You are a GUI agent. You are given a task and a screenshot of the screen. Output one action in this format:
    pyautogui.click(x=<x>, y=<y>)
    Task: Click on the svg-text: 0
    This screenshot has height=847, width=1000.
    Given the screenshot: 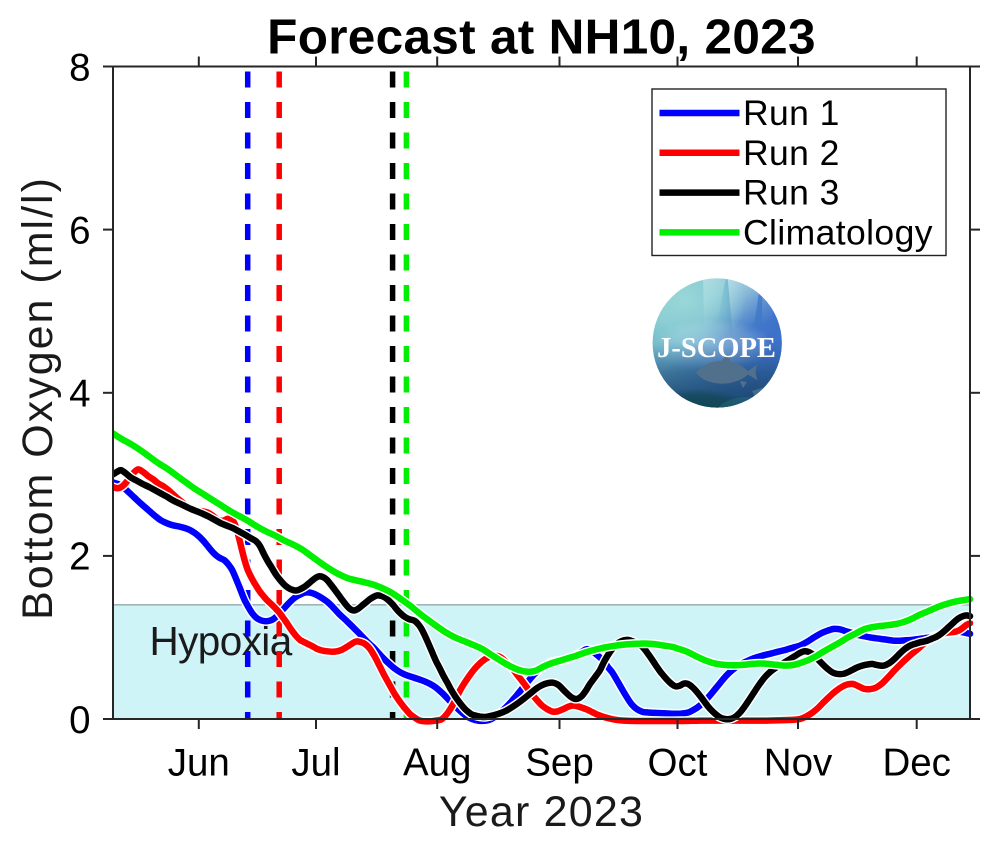 What is the action you would take?
    pyautogui.click(x=79, y=720)
    